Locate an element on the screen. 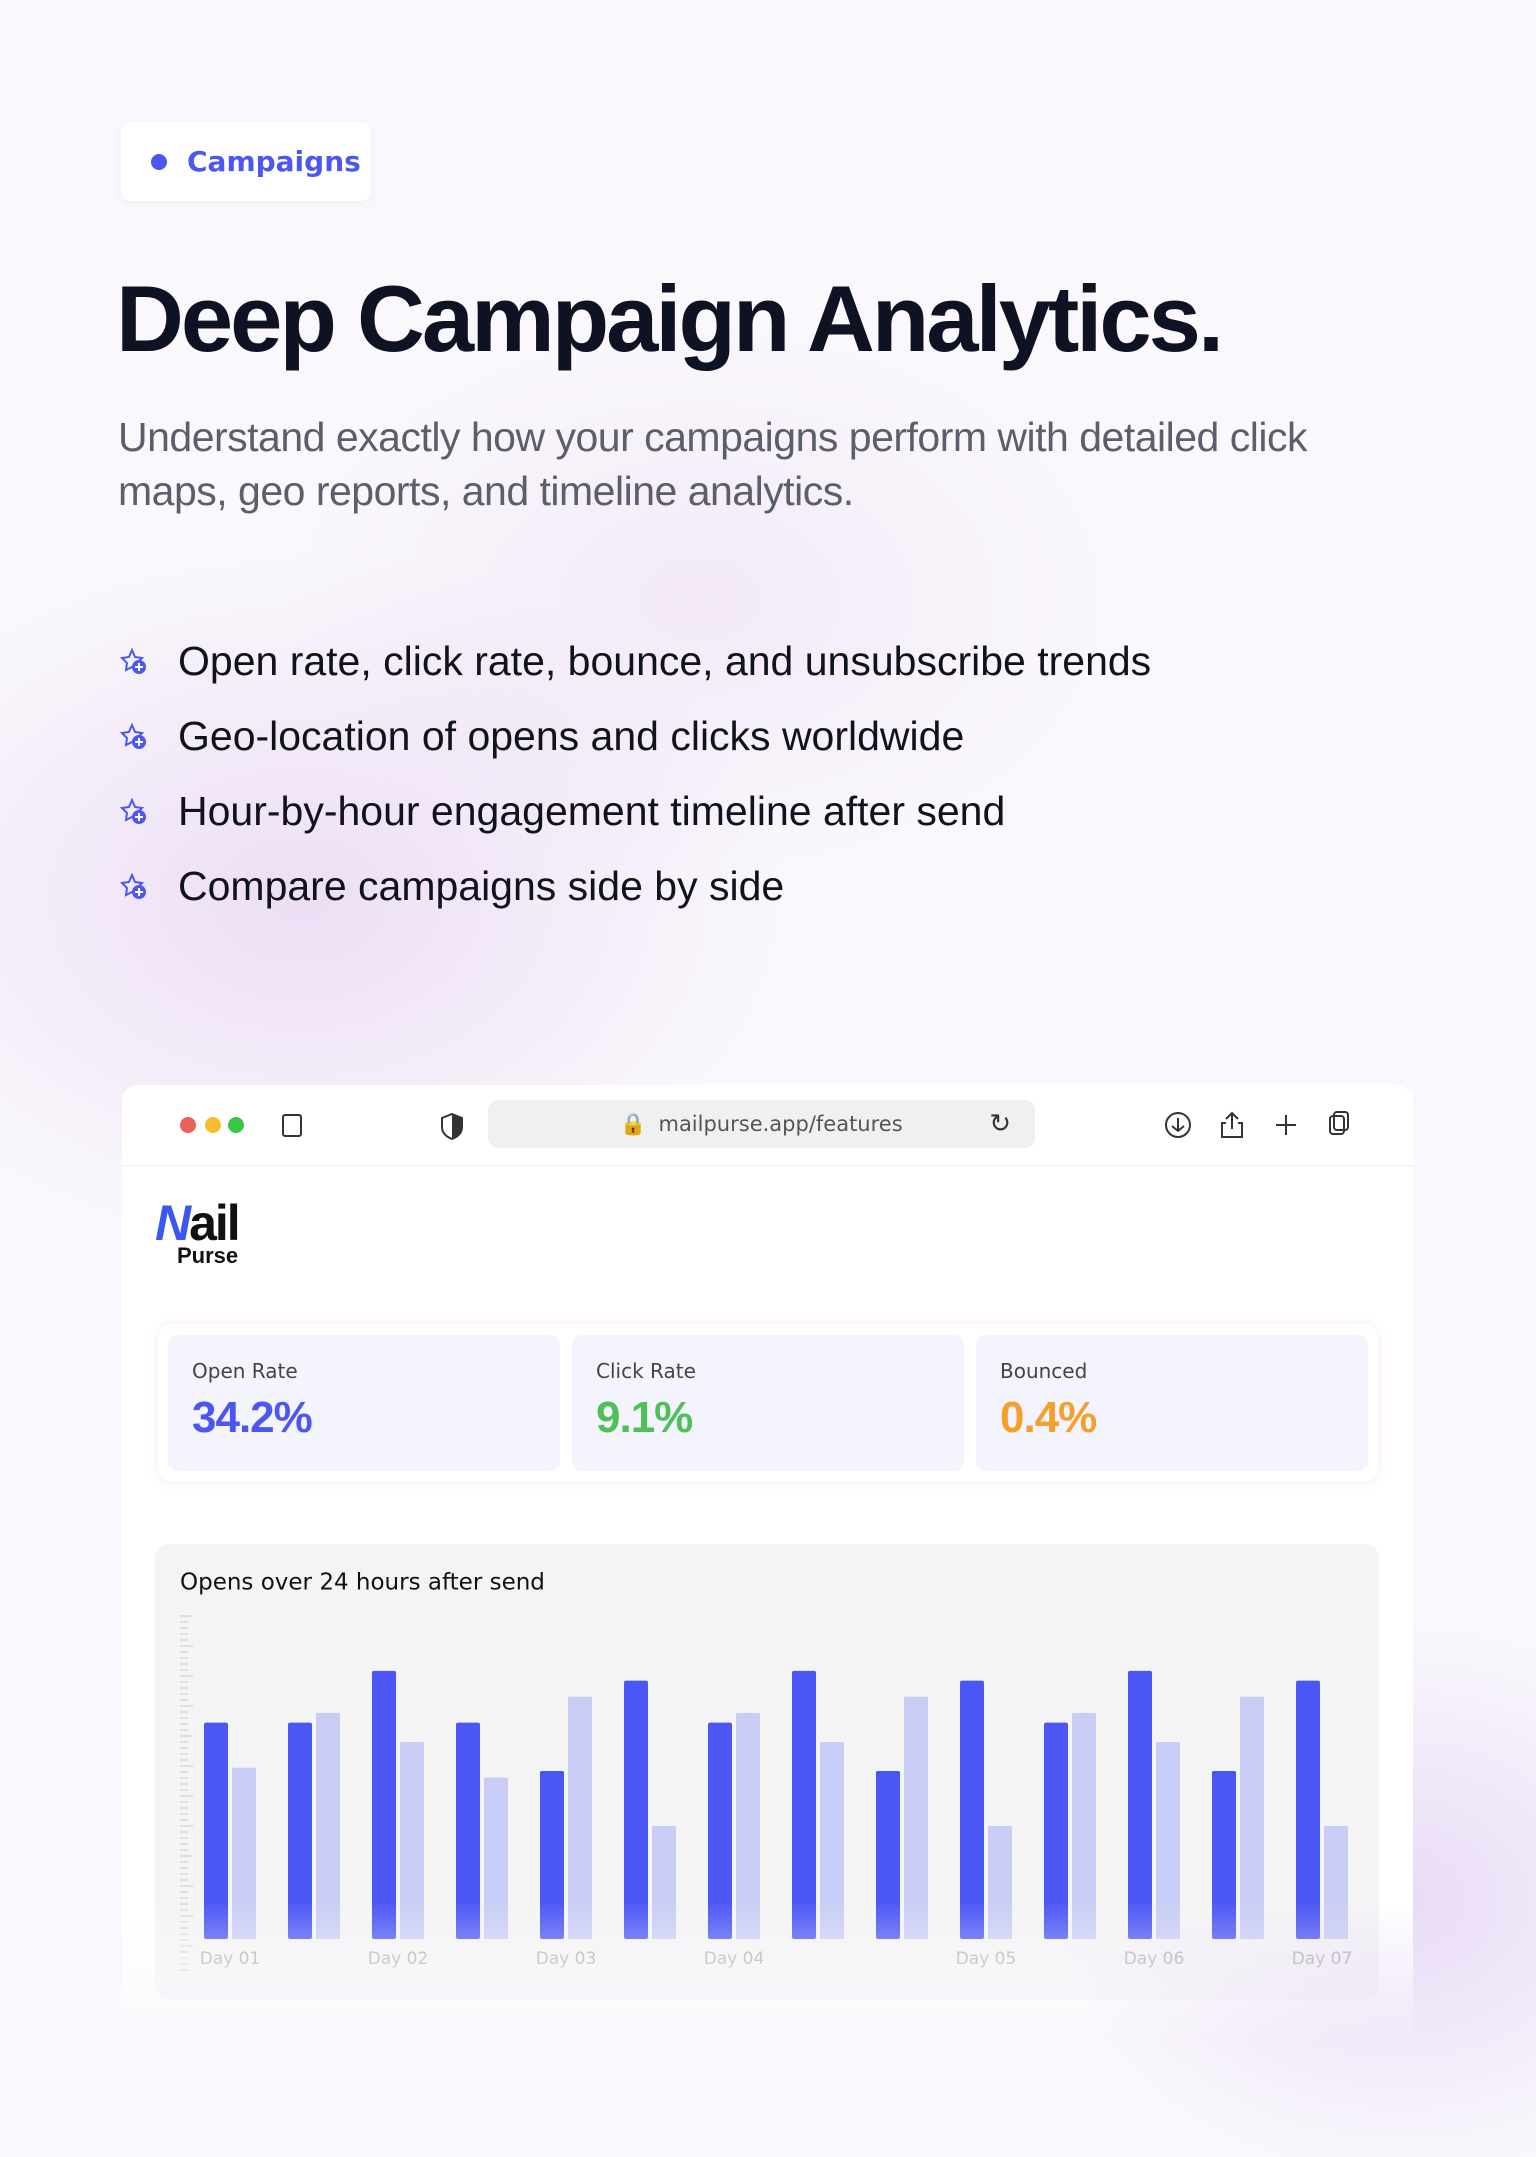 Image resolution: width=1536 pixels, height=2157 pixels. stat-value: 9.1% is located at coordinates (644, 1417).